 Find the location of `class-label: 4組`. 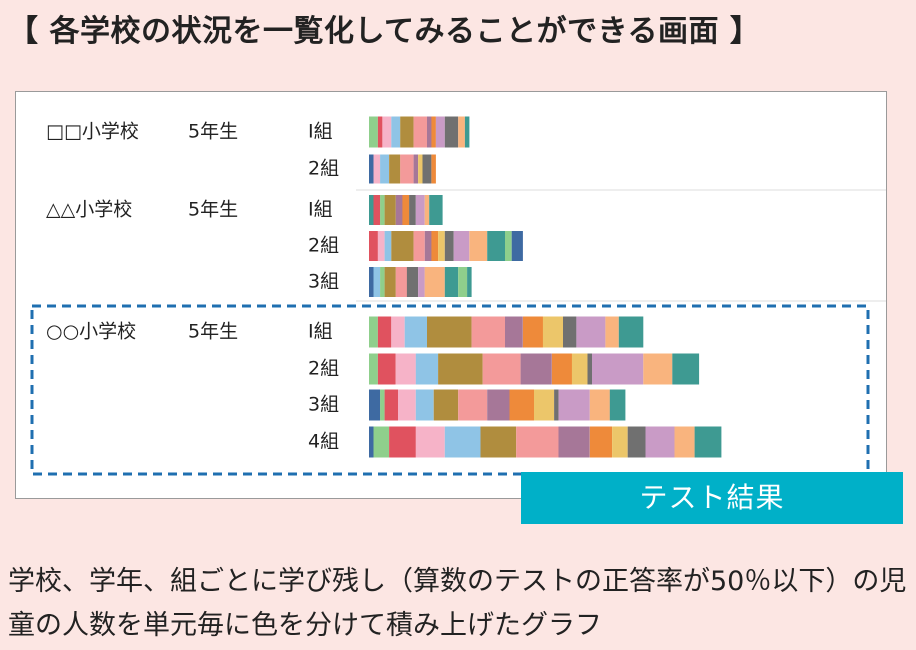

class-label: 4組 is located at coordinates (323, 442).